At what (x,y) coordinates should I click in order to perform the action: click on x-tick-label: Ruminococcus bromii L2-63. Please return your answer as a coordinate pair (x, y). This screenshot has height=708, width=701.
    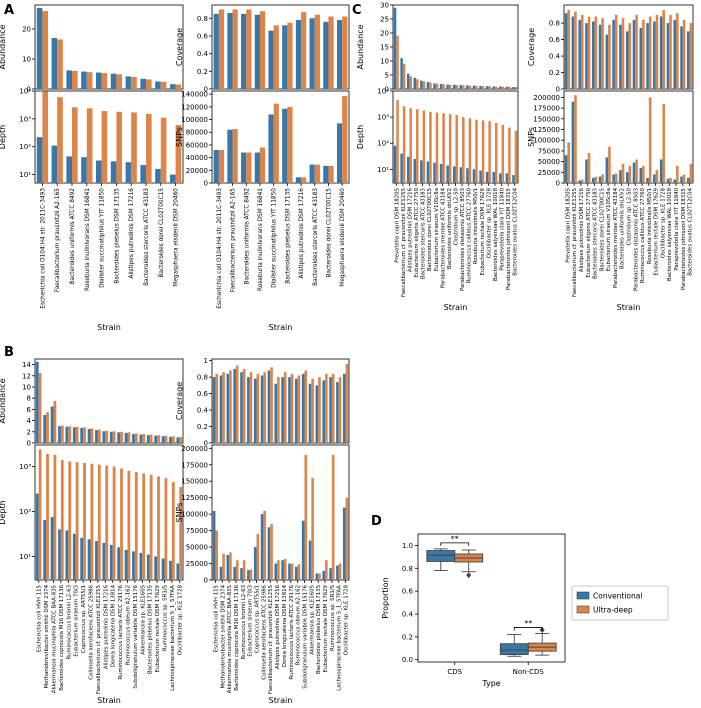
    Looking at the image, I should click on (69, 622).